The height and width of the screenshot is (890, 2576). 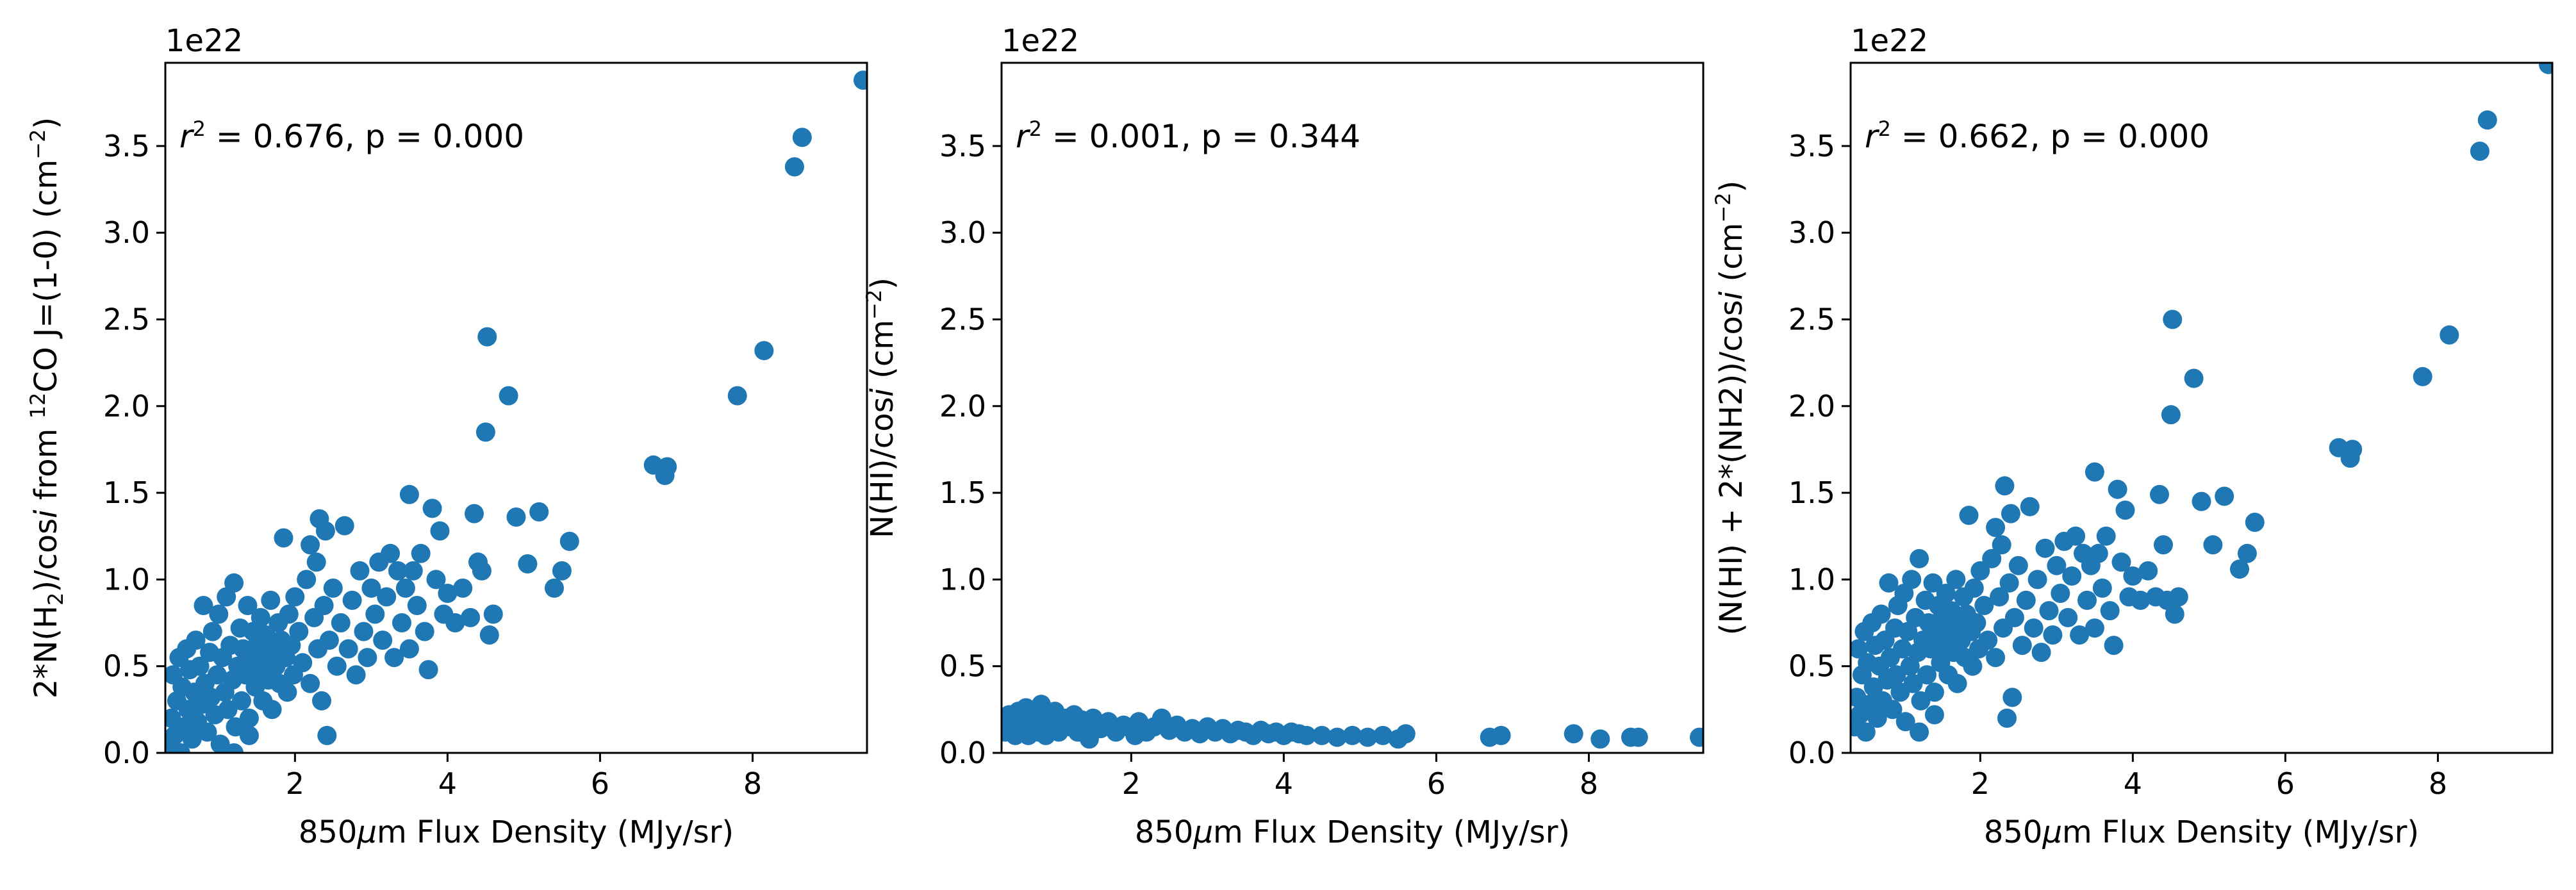 What do you see at coordinates (2037, 136) in the screenshot?
I see `r2-annotation: r2 = 0.662, p = 0.000` at bounding box center [2037, 136].